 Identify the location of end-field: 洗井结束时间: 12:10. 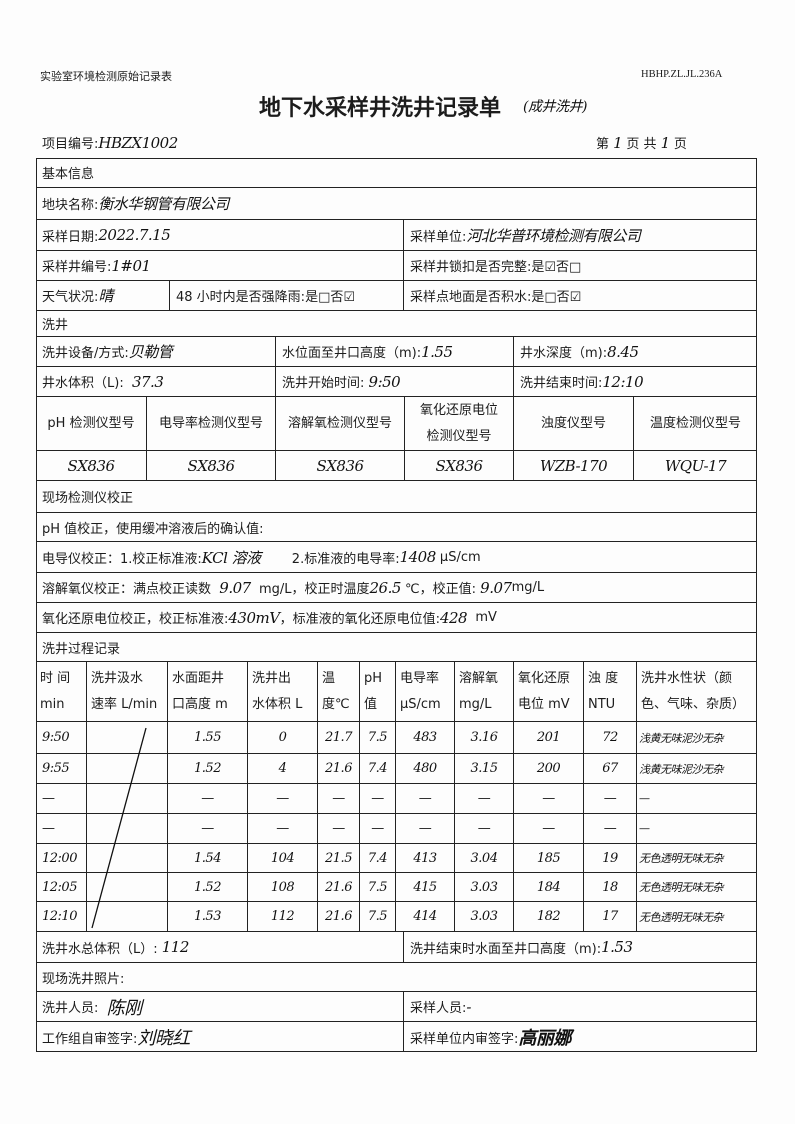
(635, 381).